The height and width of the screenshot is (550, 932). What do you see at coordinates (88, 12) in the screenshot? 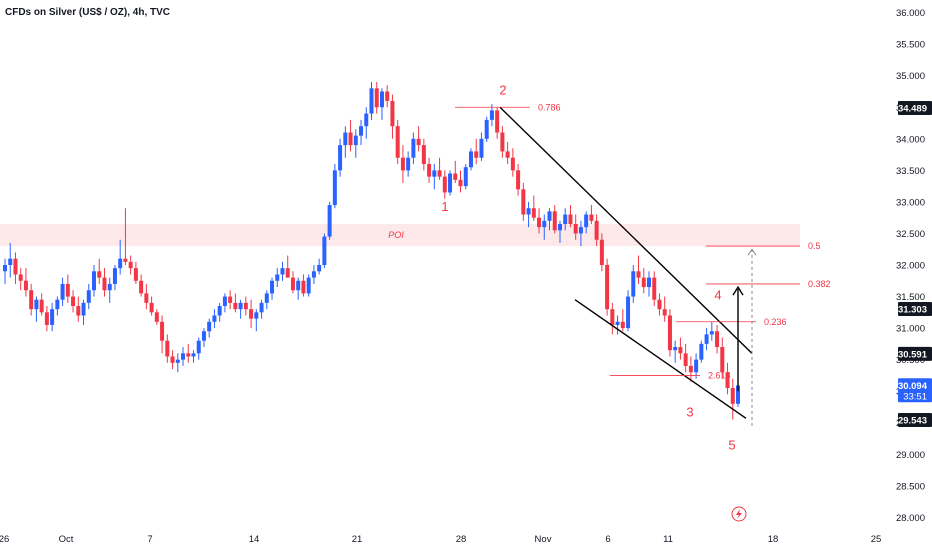
I see `chart-title: CFDs on Silver (US$ / OZ), 4h, TVC` at bounding box center [88, 12].